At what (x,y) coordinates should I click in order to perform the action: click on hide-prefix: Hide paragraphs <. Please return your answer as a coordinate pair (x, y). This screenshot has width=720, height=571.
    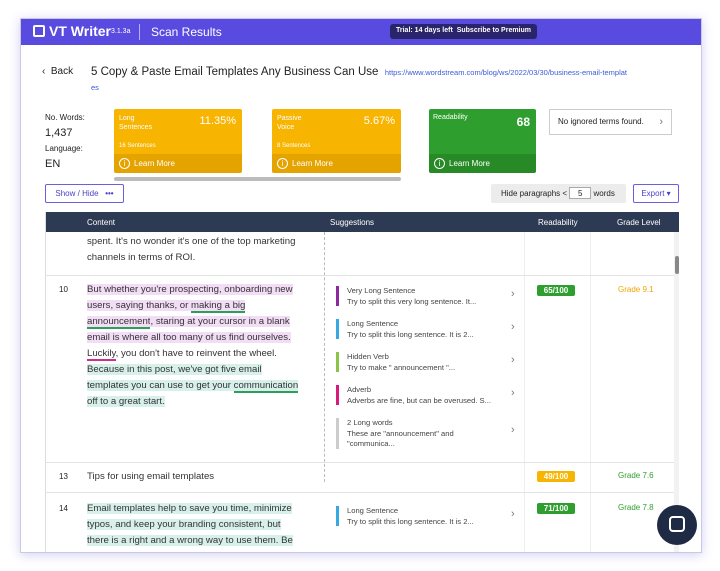
    Looking at the image, I should click on (534, 193).